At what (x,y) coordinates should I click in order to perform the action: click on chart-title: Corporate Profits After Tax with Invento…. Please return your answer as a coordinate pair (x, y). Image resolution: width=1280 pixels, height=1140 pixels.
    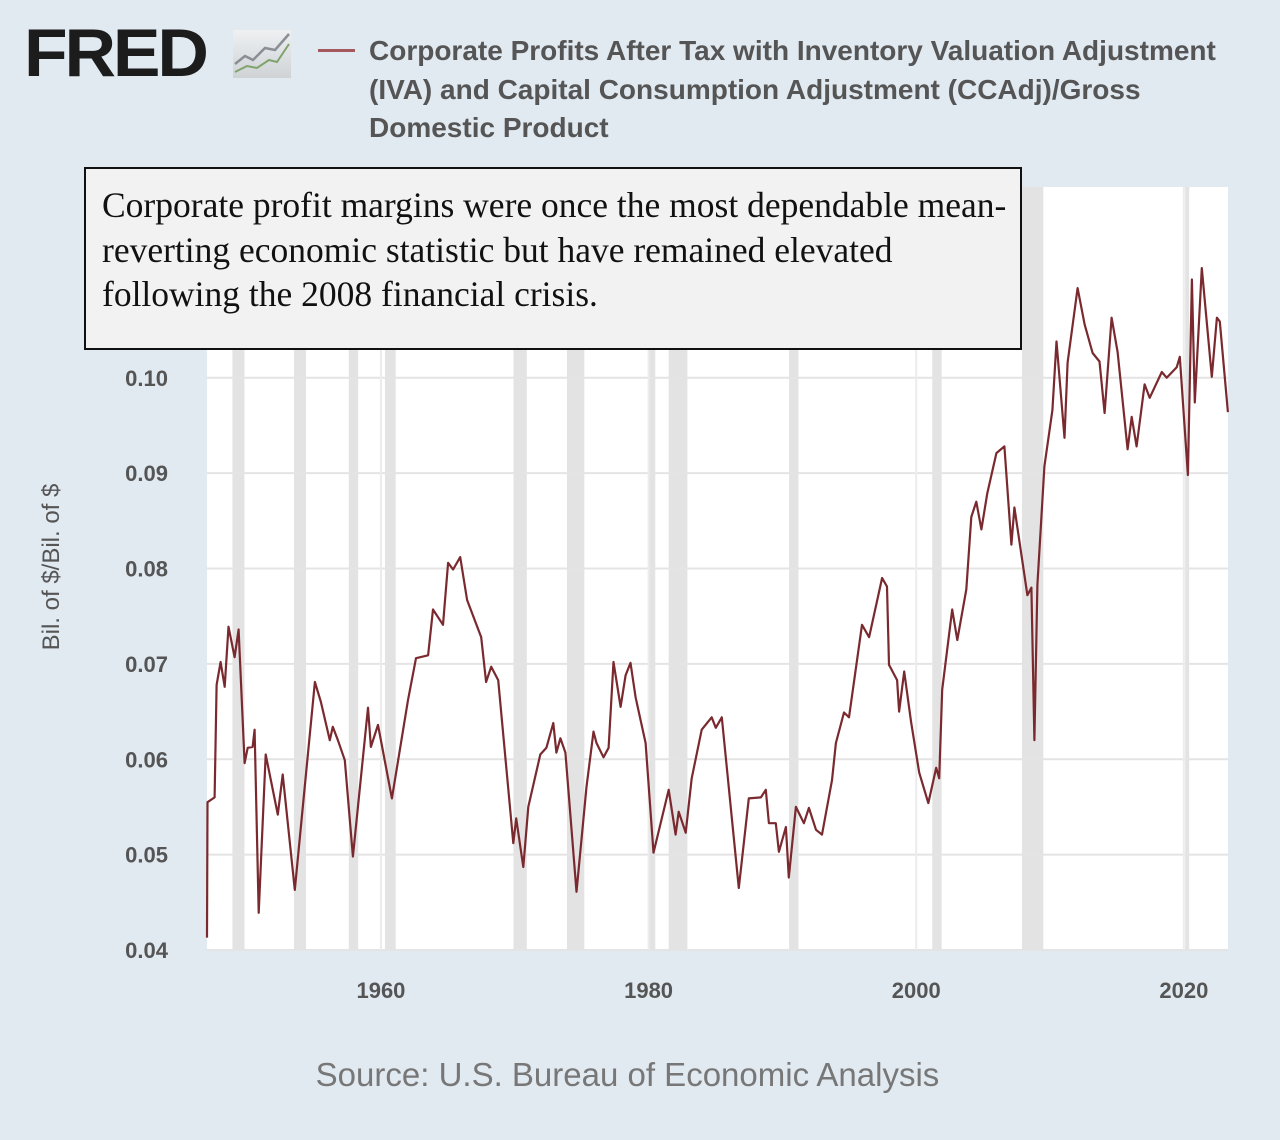
    Looking at the image, I should click on (792, 89).